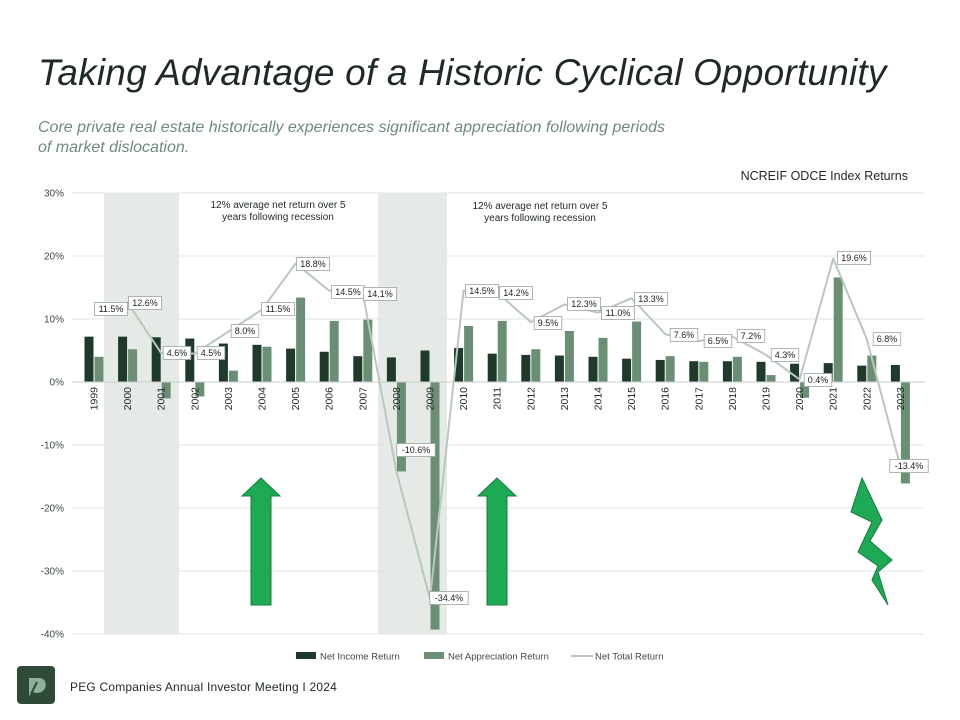 The image size is (960, 720). I want to click on x-tick-label: 2017, so click(699, 399).